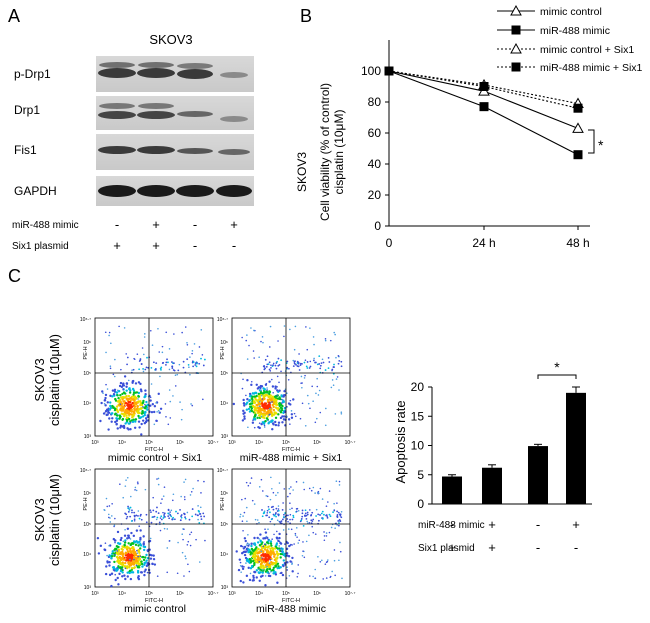  Describe the element at coordinates (259, 443) in the screenshot. I see `flow-x-tick: 10⁴` at that location.